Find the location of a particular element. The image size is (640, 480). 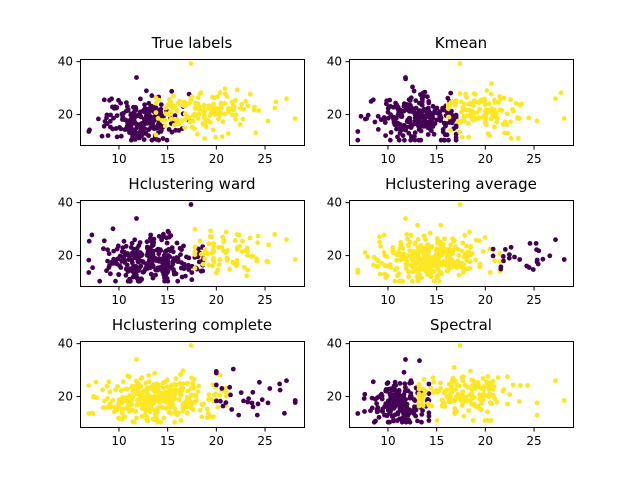

y-tick-label: 40 is located at coordinates (334, 344).